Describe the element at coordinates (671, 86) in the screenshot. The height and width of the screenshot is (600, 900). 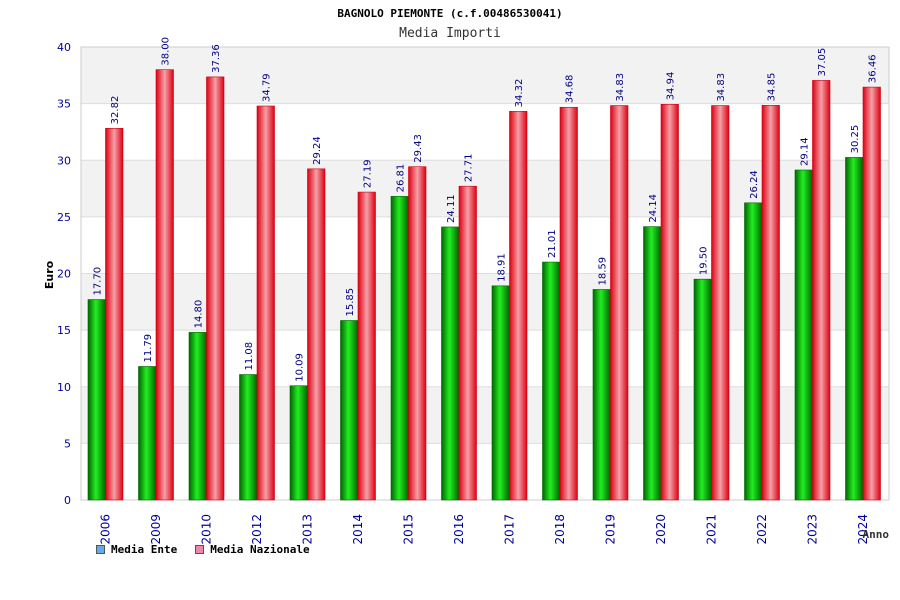
I see `data-label: 34.94` at that location.